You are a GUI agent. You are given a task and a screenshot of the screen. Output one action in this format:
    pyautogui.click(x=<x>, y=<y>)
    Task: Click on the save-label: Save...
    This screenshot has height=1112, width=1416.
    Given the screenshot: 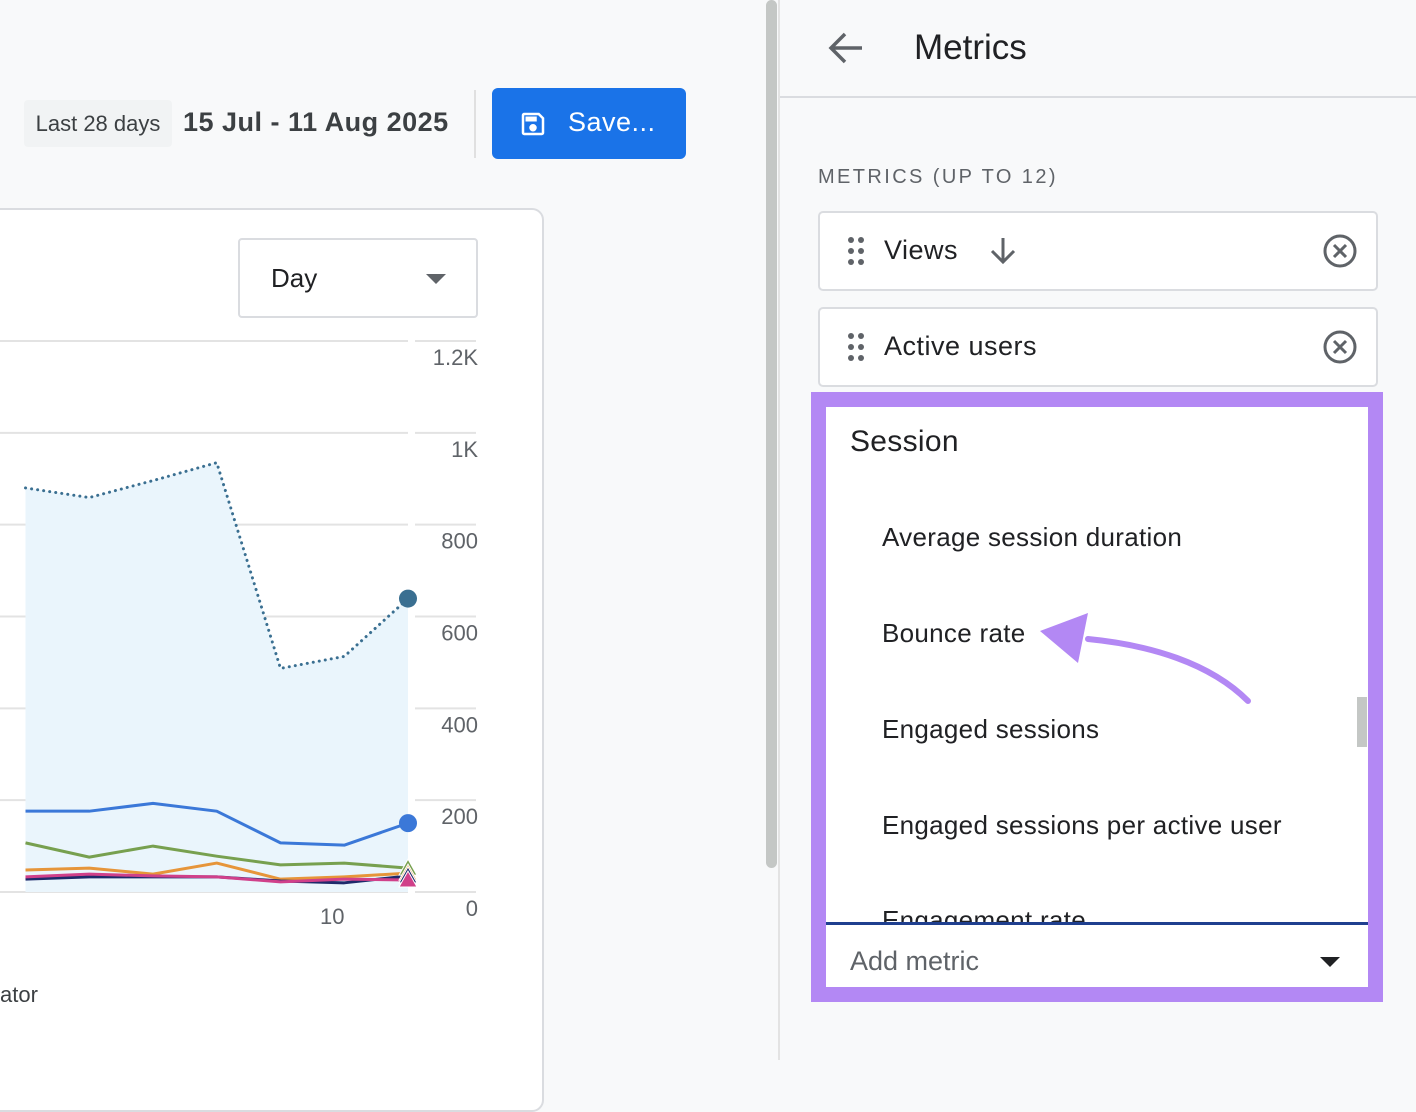 What is the action you would take?
    pyautogui.click(x=612, y=122)
    